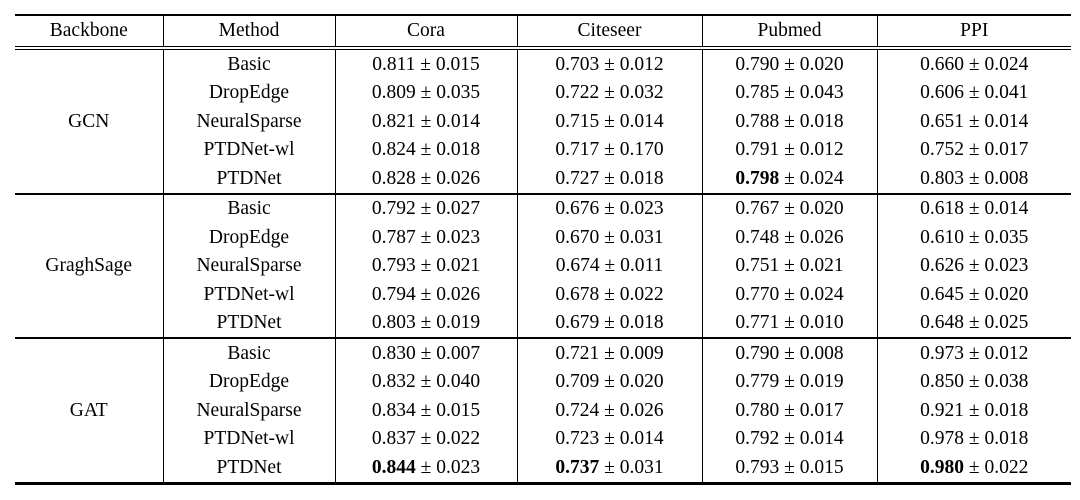  Describe the element at coordinates (789, 208) in the screenshot. I see `value-cell: 0.767 ± 0.020` at that location.